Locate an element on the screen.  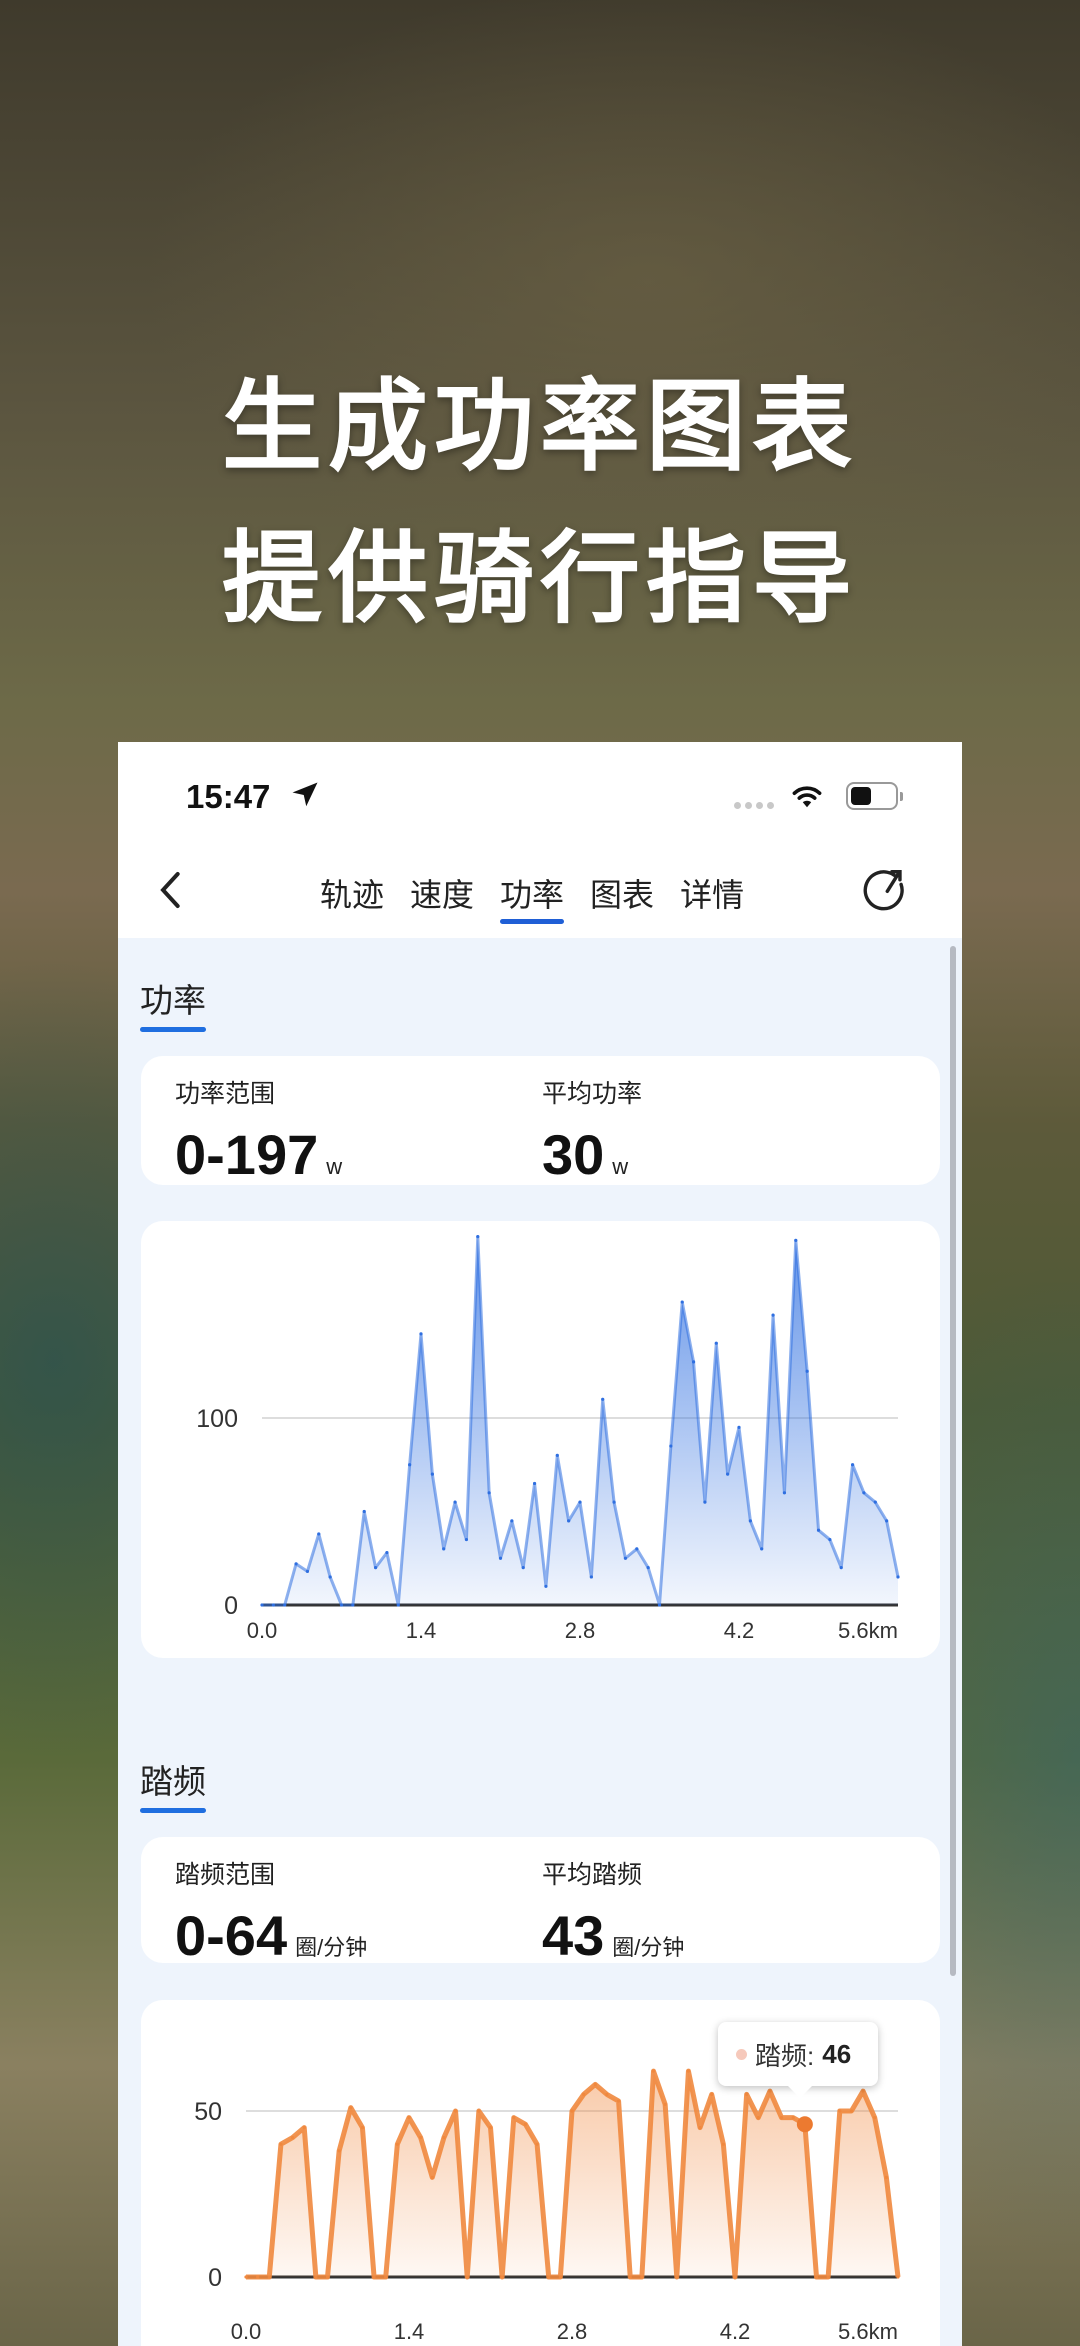
power-range-value: 0-197 is located at coordinates (247, 1154).